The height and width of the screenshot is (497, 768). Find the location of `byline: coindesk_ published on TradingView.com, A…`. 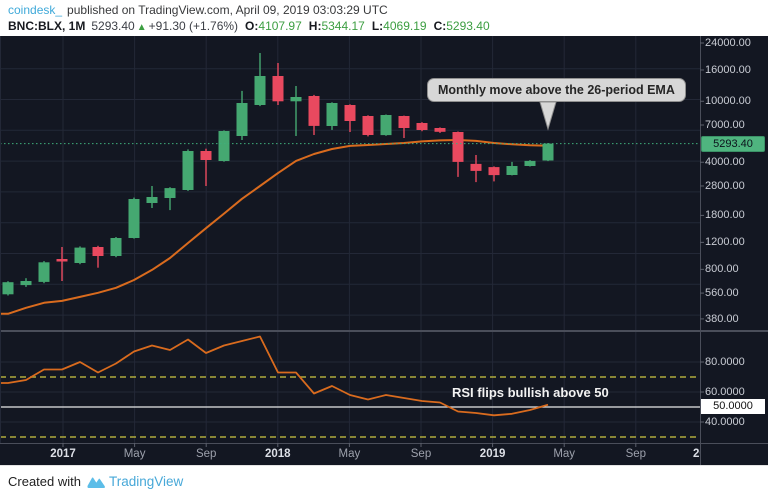

byline: coindesk_ published on TradingView.com, A… is located at coordinates (388, 10).